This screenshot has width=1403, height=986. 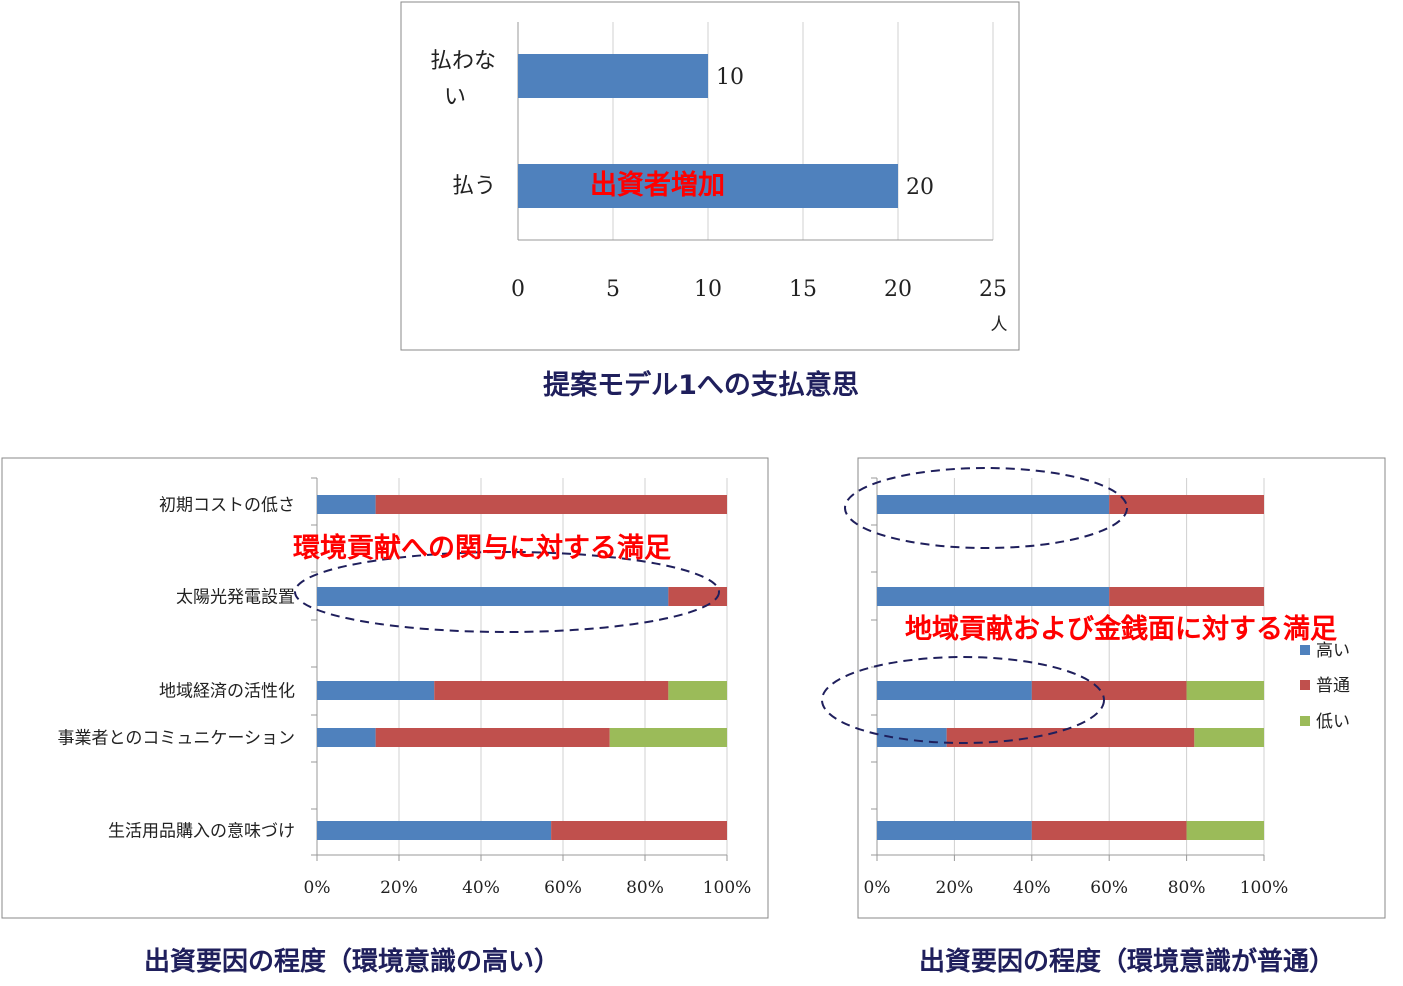 What do you see at coordinates (708, 131) in the screenshot?
I see `chart1-bars` at bounding box center [708, 131].